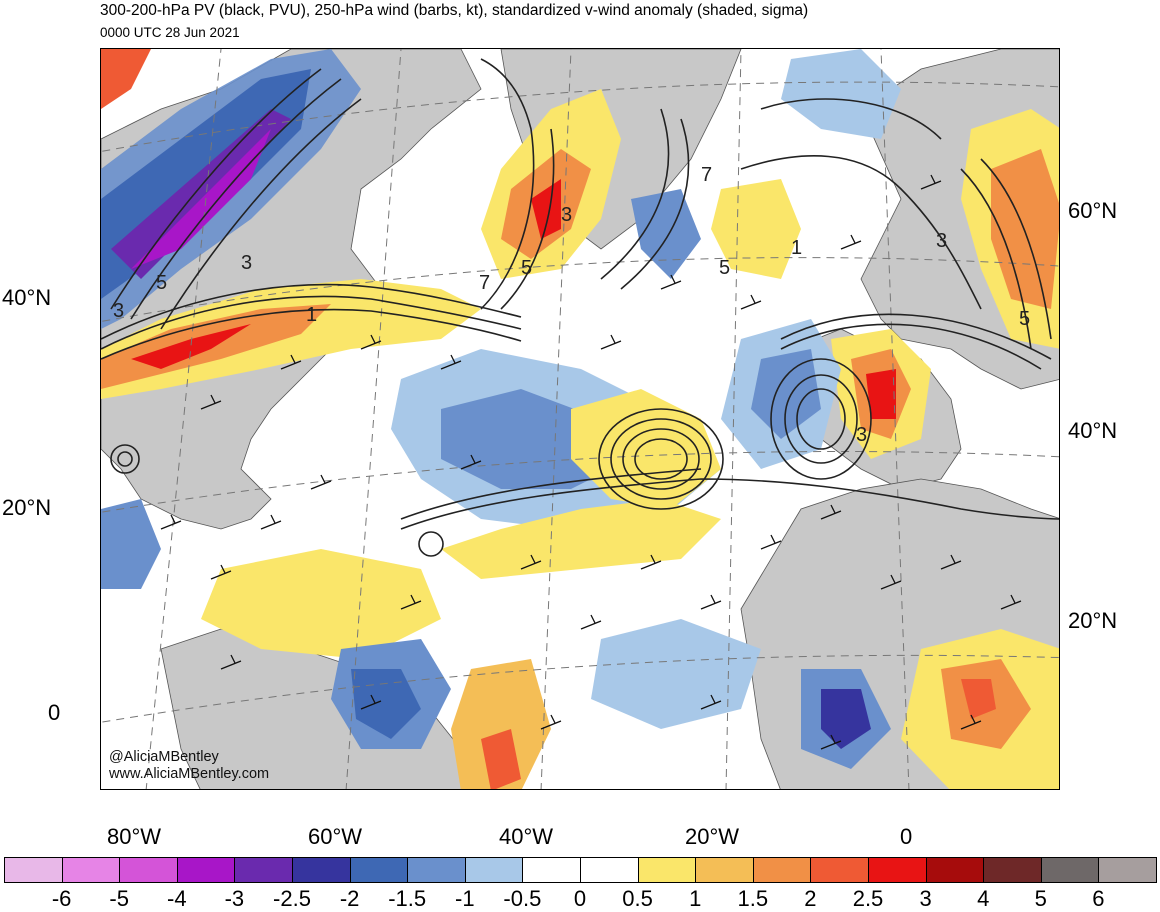 This screenshot has height=912, width=1160. I want to click on lat-label-right: 60°N, so click(1093, 210).